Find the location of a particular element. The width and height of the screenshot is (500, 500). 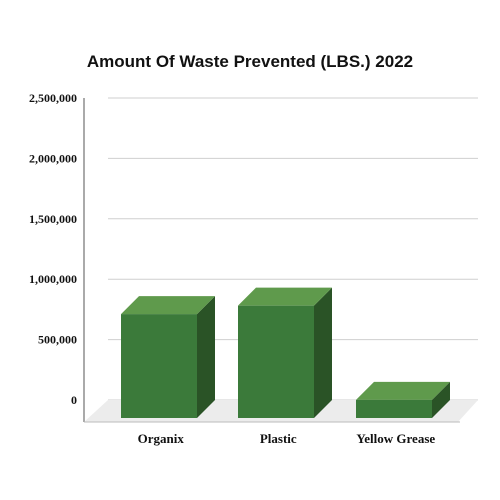

y-tick-label: 0 is located at coordinates (74, 400).